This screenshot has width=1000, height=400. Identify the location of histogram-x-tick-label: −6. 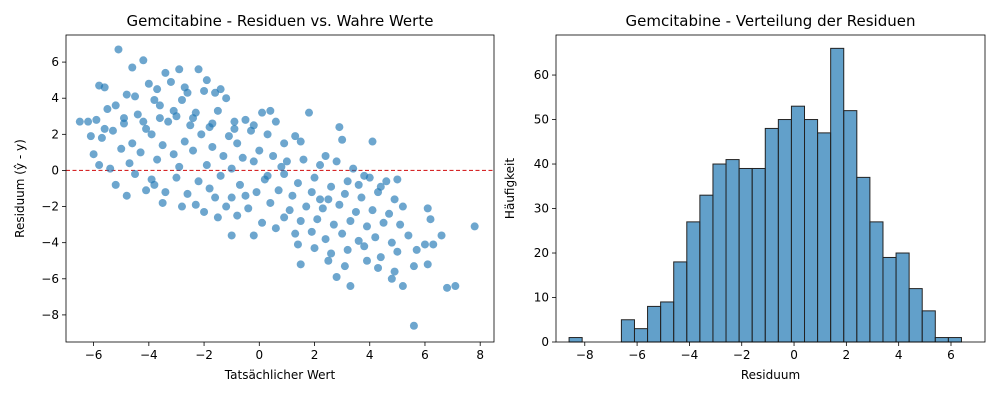
(637, 355).